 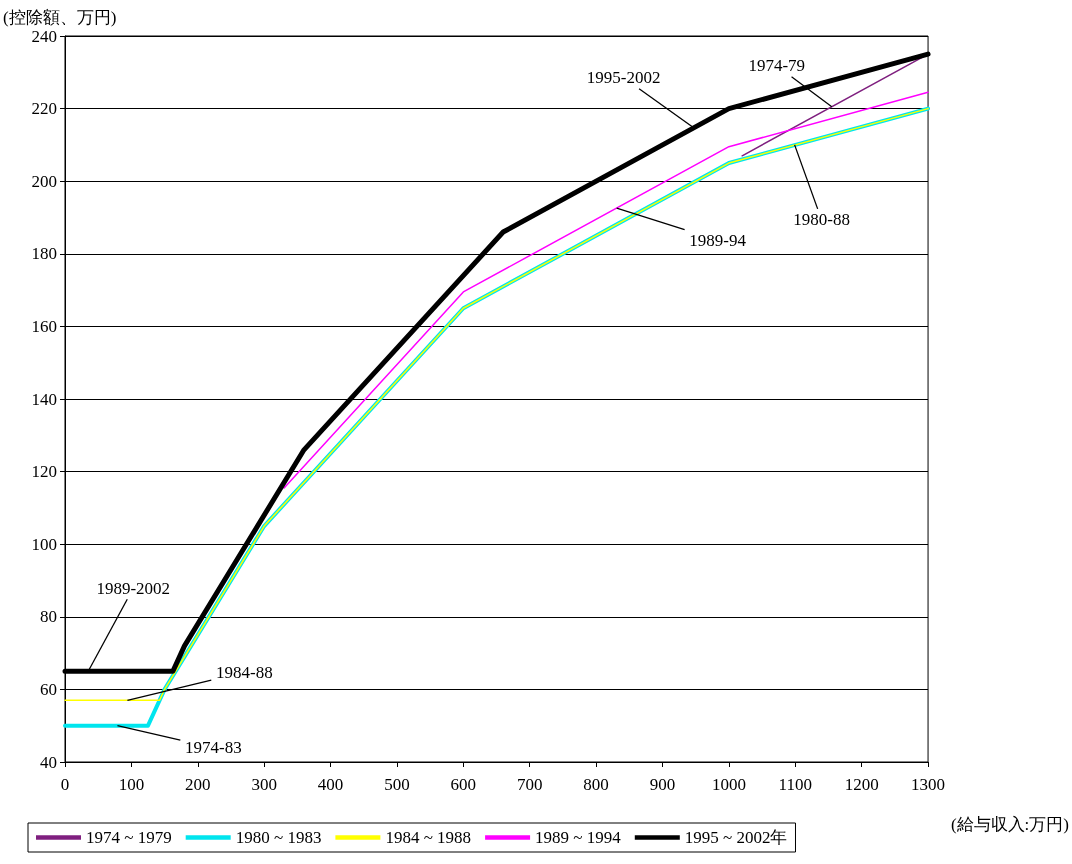 I want to click on y-tick-label: 220, so click(x=44, y=109).